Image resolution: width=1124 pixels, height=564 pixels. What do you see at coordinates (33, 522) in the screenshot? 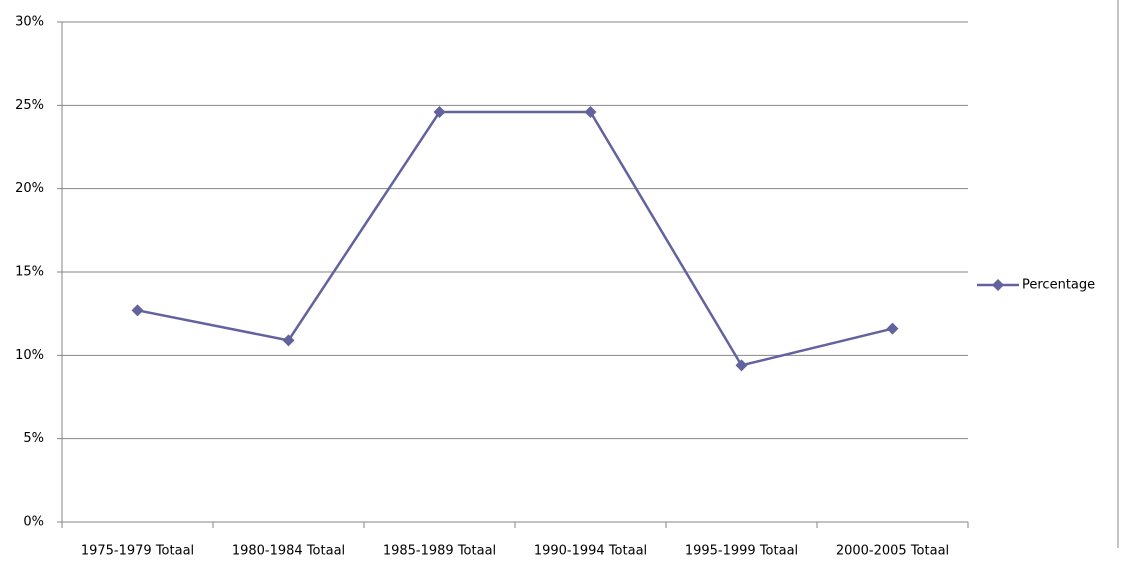
I see `y-tick-label: 0%` at bounding box center [33, 522].